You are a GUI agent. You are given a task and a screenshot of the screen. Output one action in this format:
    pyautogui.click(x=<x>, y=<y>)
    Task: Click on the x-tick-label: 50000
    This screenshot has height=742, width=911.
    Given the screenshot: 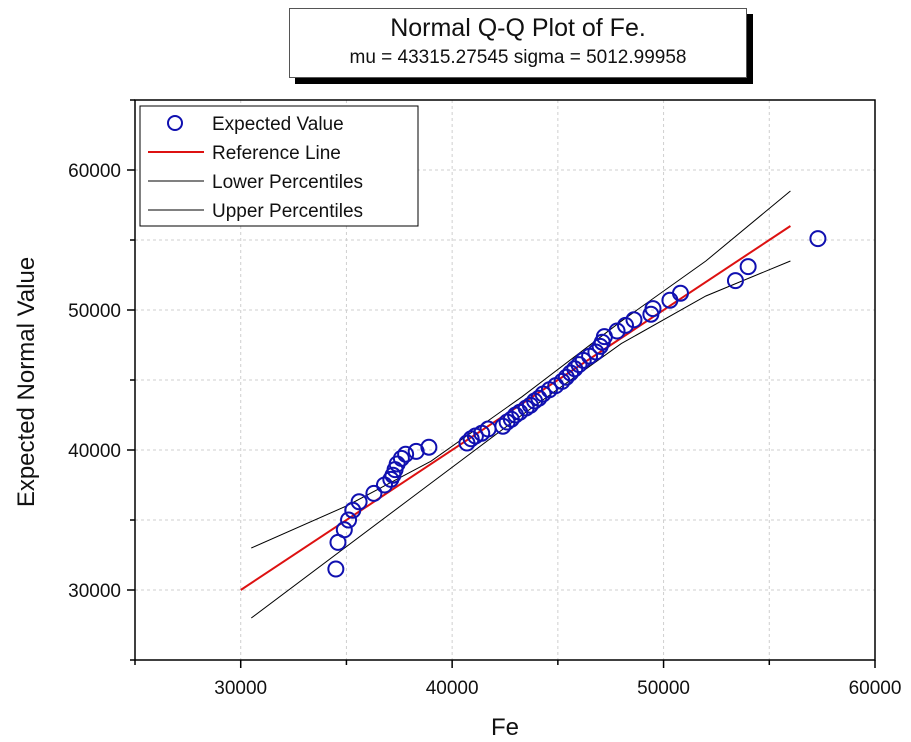 What is the action you would take?
    pyautogui.click(x=663, y=688)
    